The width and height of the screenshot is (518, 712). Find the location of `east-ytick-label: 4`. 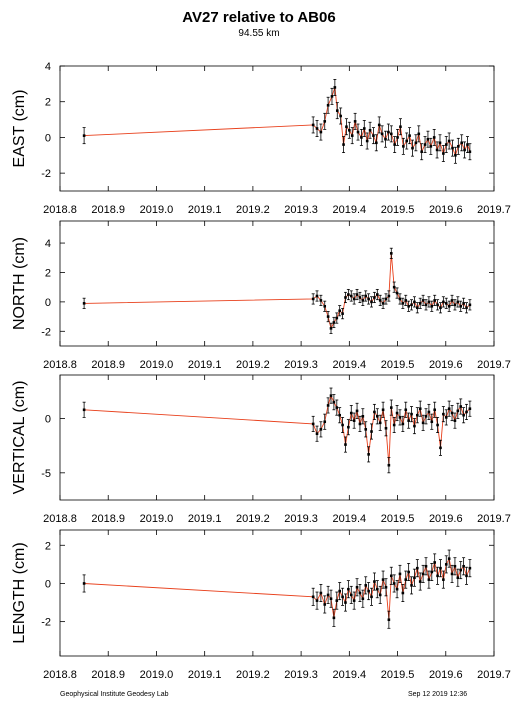

east-ytick-label: 4 is located at coordinates (48, 67).